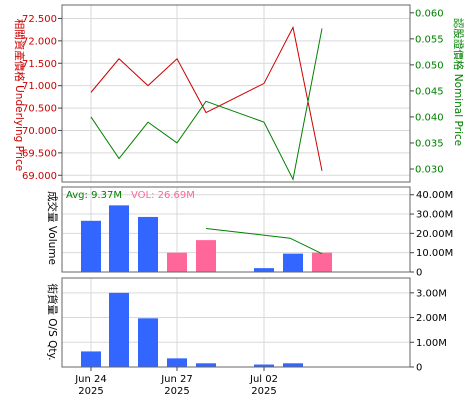  I want to click on right-tick-label: 30.00M, so click(434, 215).